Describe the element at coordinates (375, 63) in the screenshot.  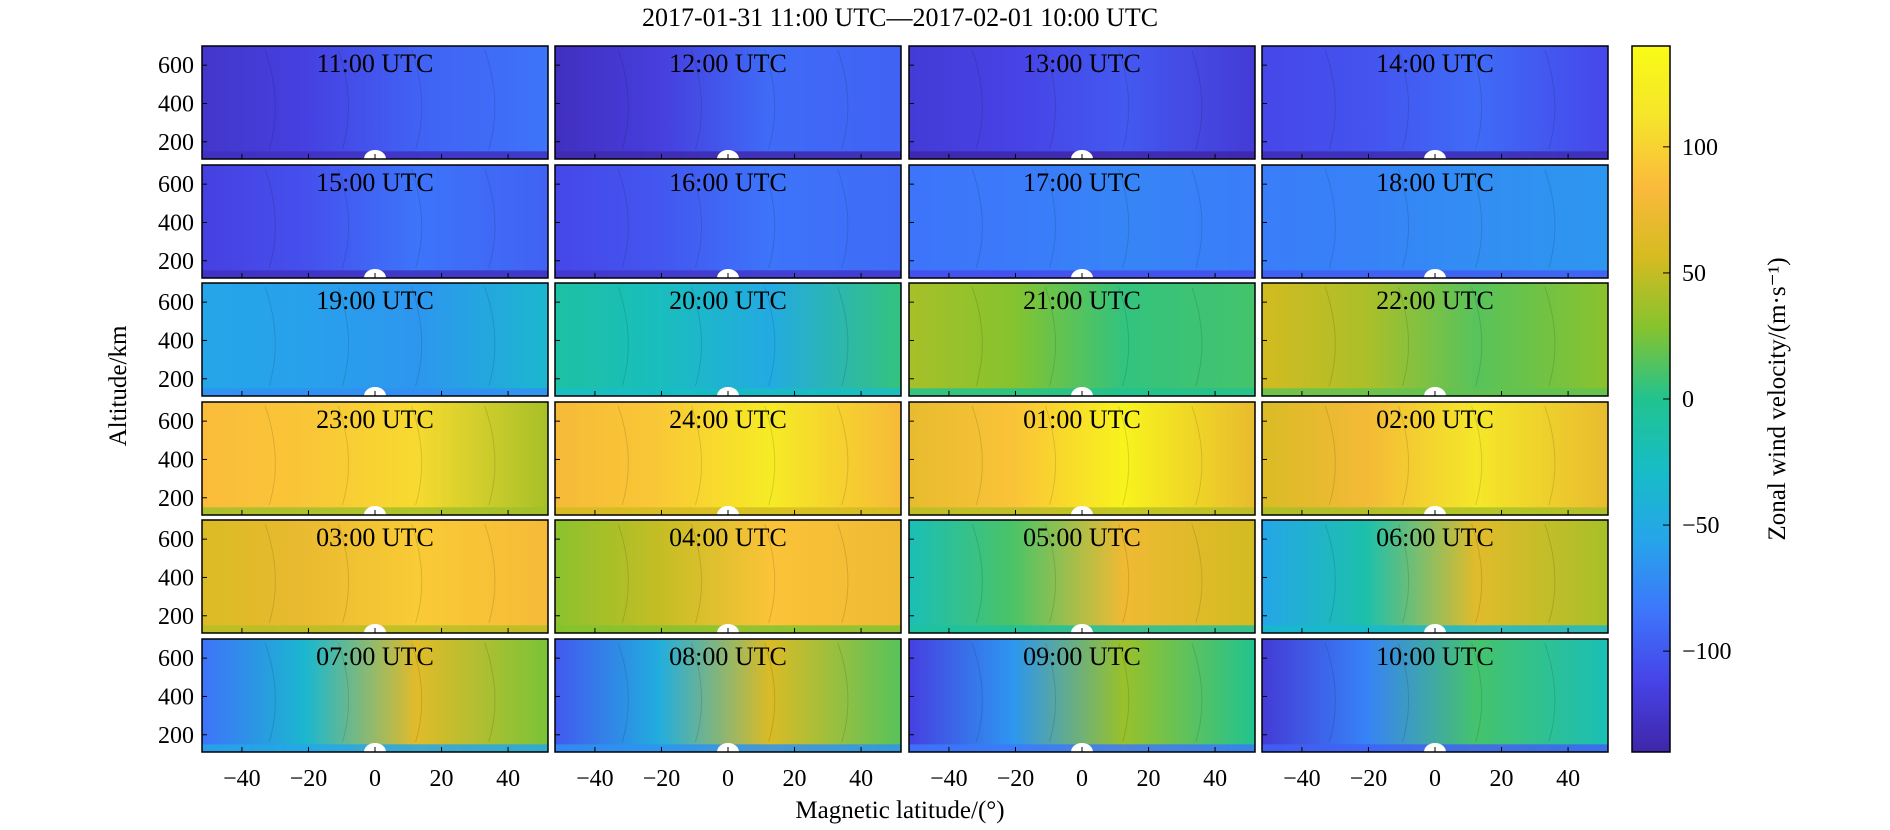
I see `panel-label: 11:00 UTC` at that location.